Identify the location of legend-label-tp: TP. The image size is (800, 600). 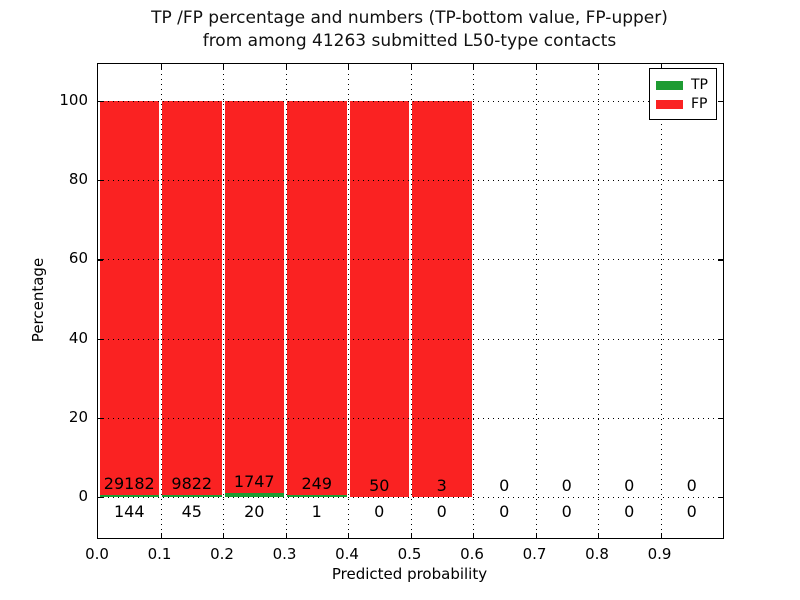
(699, 85).